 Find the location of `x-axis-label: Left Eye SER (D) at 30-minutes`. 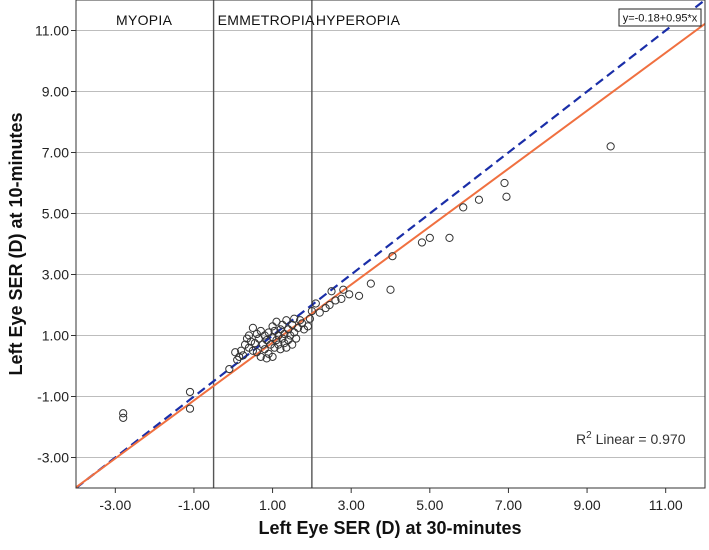

x-axis-label: Left Eye SER (D) at 30-minutes is located at coordinates (389, 528).